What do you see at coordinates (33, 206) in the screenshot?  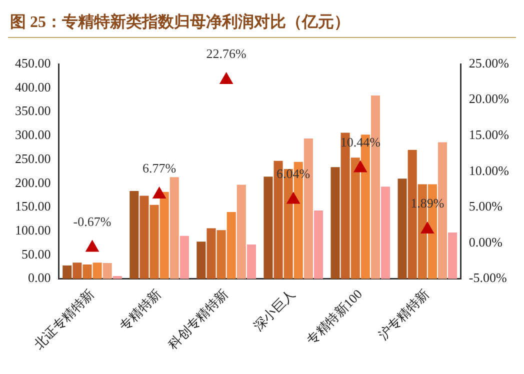 I see `y-tick-label: 150.00` at bounding box center [33, 206].